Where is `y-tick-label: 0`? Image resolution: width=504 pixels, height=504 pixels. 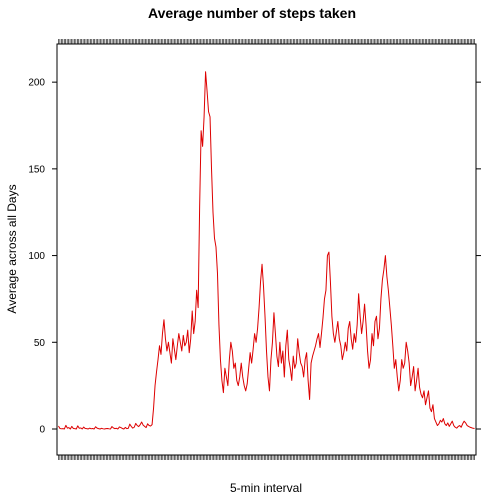 y-tick-label: 0 is located at coordinates (42, 429).